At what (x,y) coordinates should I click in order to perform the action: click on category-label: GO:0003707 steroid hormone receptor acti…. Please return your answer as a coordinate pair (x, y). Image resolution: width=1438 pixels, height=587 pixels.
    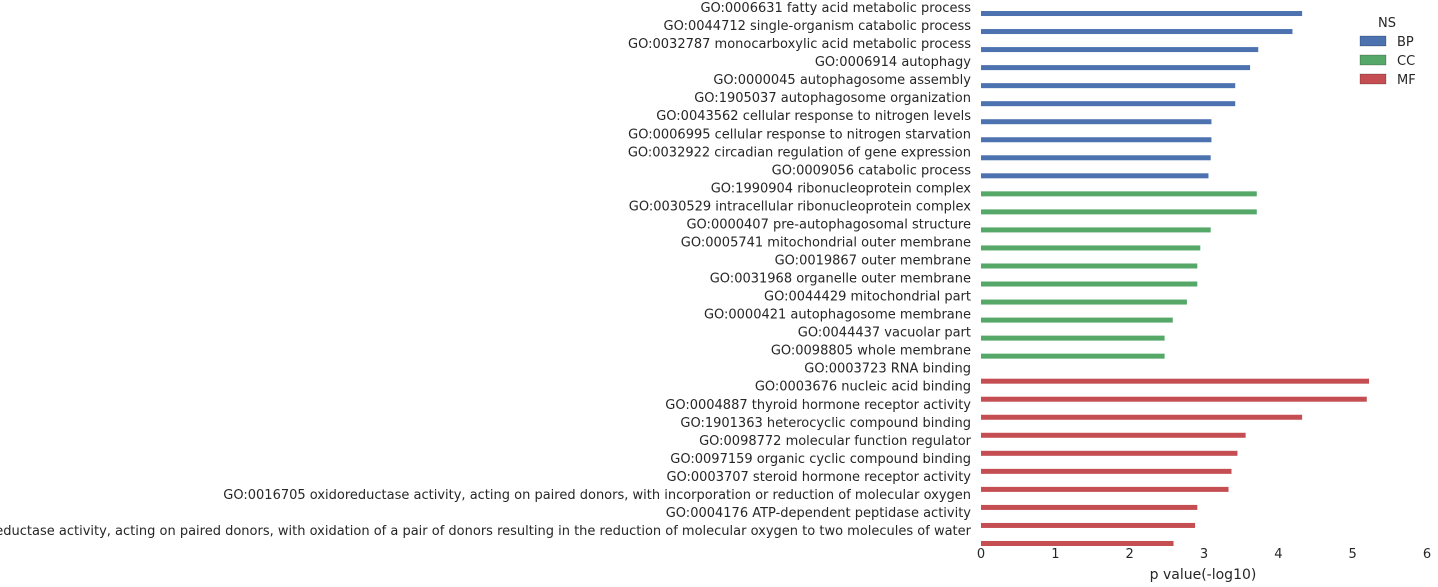
    Looking at the image, I should click on (818, 477).